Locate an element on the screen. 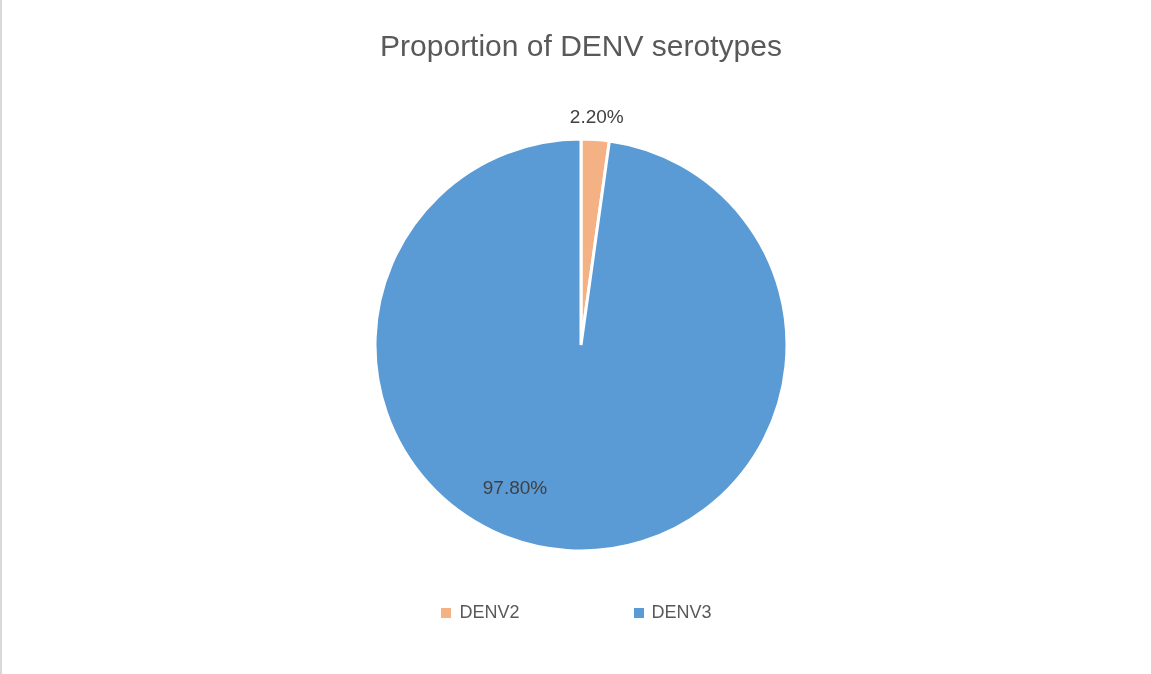 The width and height of the screenshot is (1151, 674). legend-label: DENV2 is located at coordinates (489, 612).